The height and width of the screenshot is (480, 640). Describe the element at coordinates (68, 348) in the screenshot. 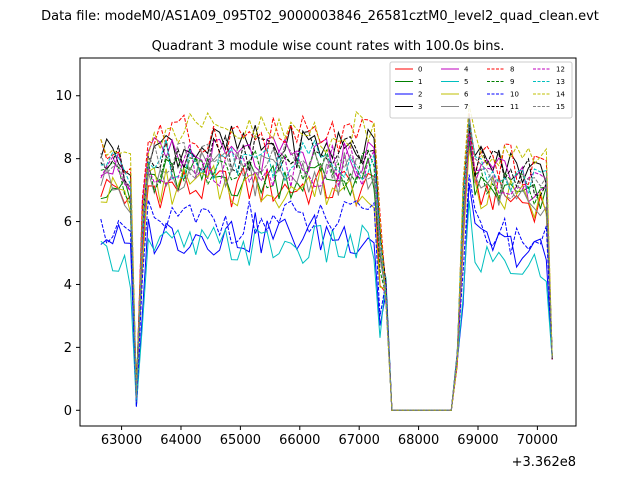

I see `y-tick-label: 2` at that location.